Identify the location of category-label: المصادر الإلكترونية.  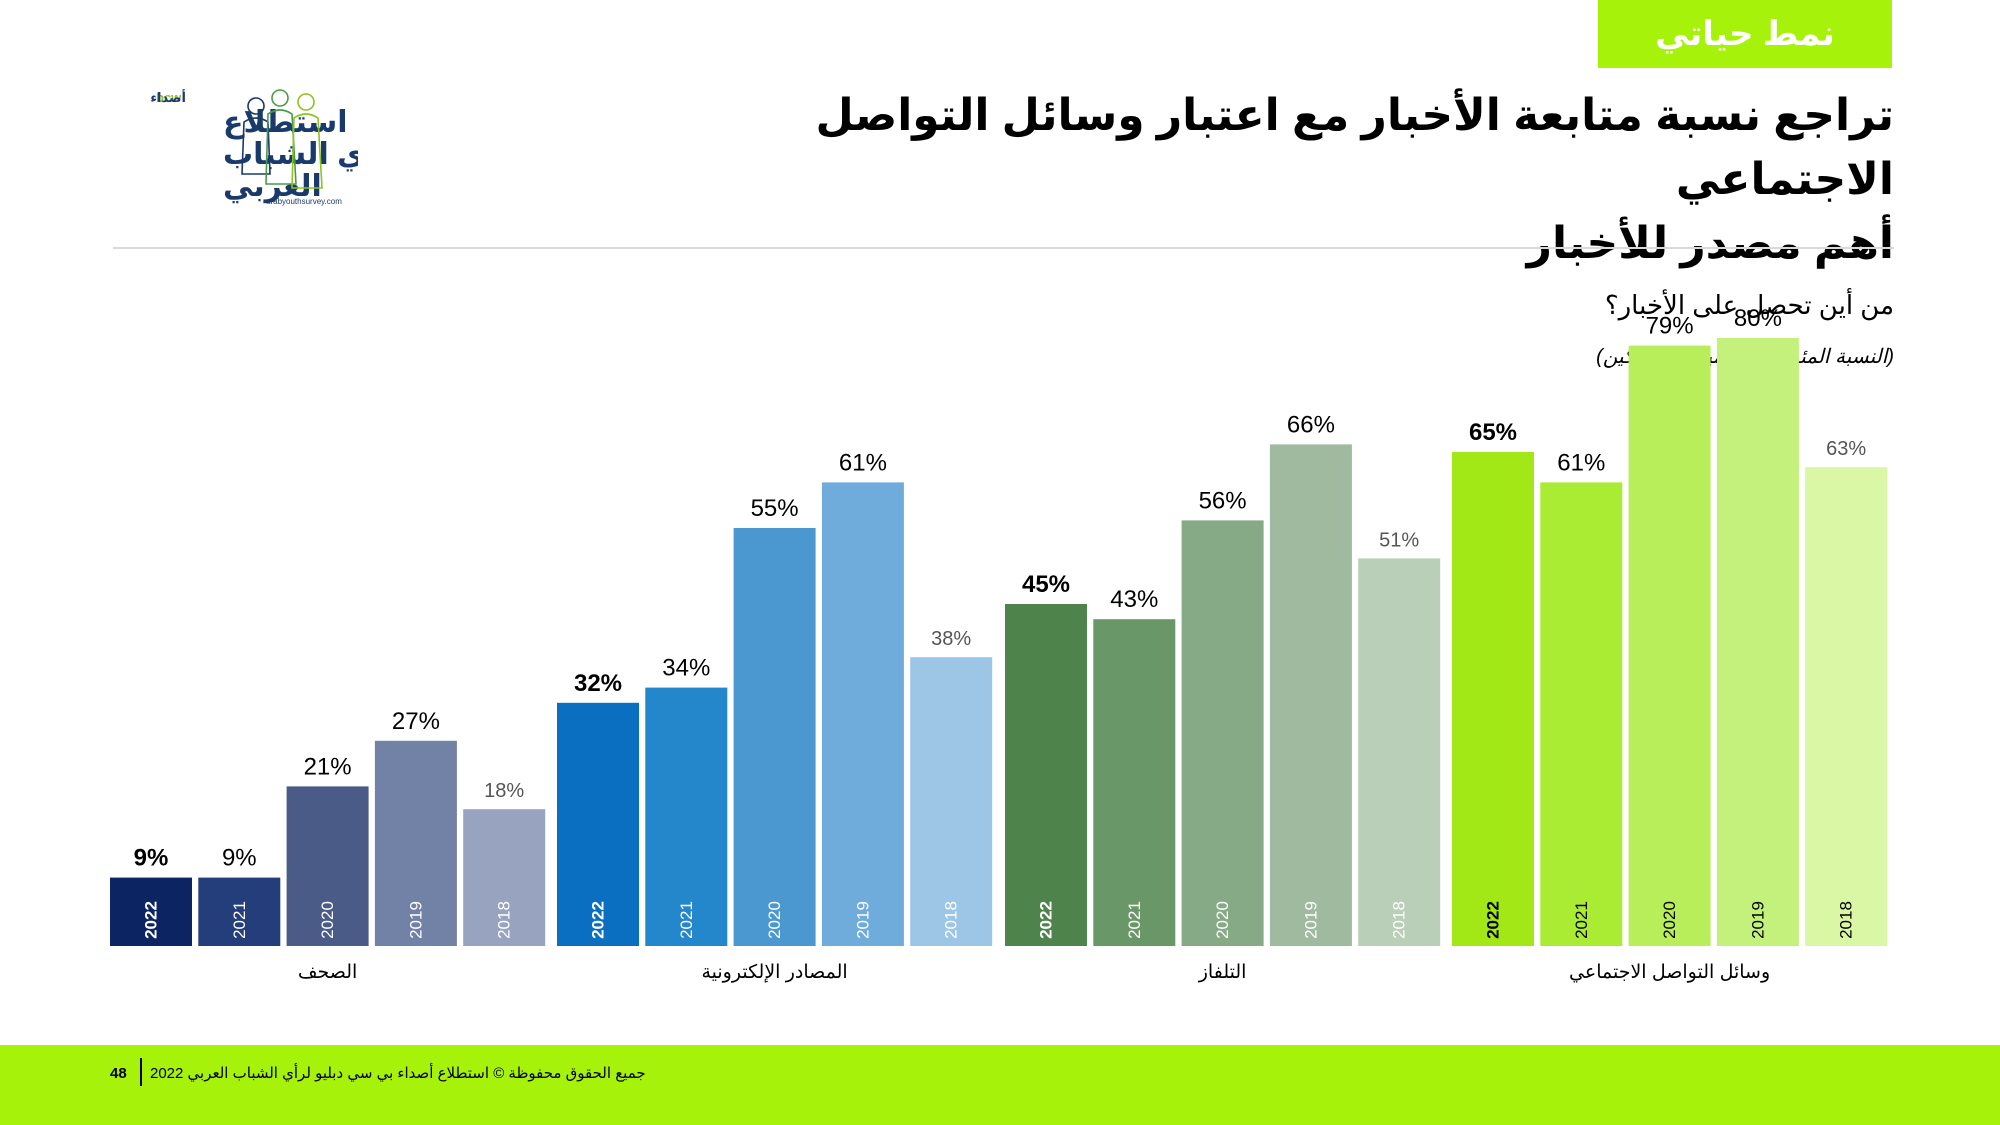
(774, 972).